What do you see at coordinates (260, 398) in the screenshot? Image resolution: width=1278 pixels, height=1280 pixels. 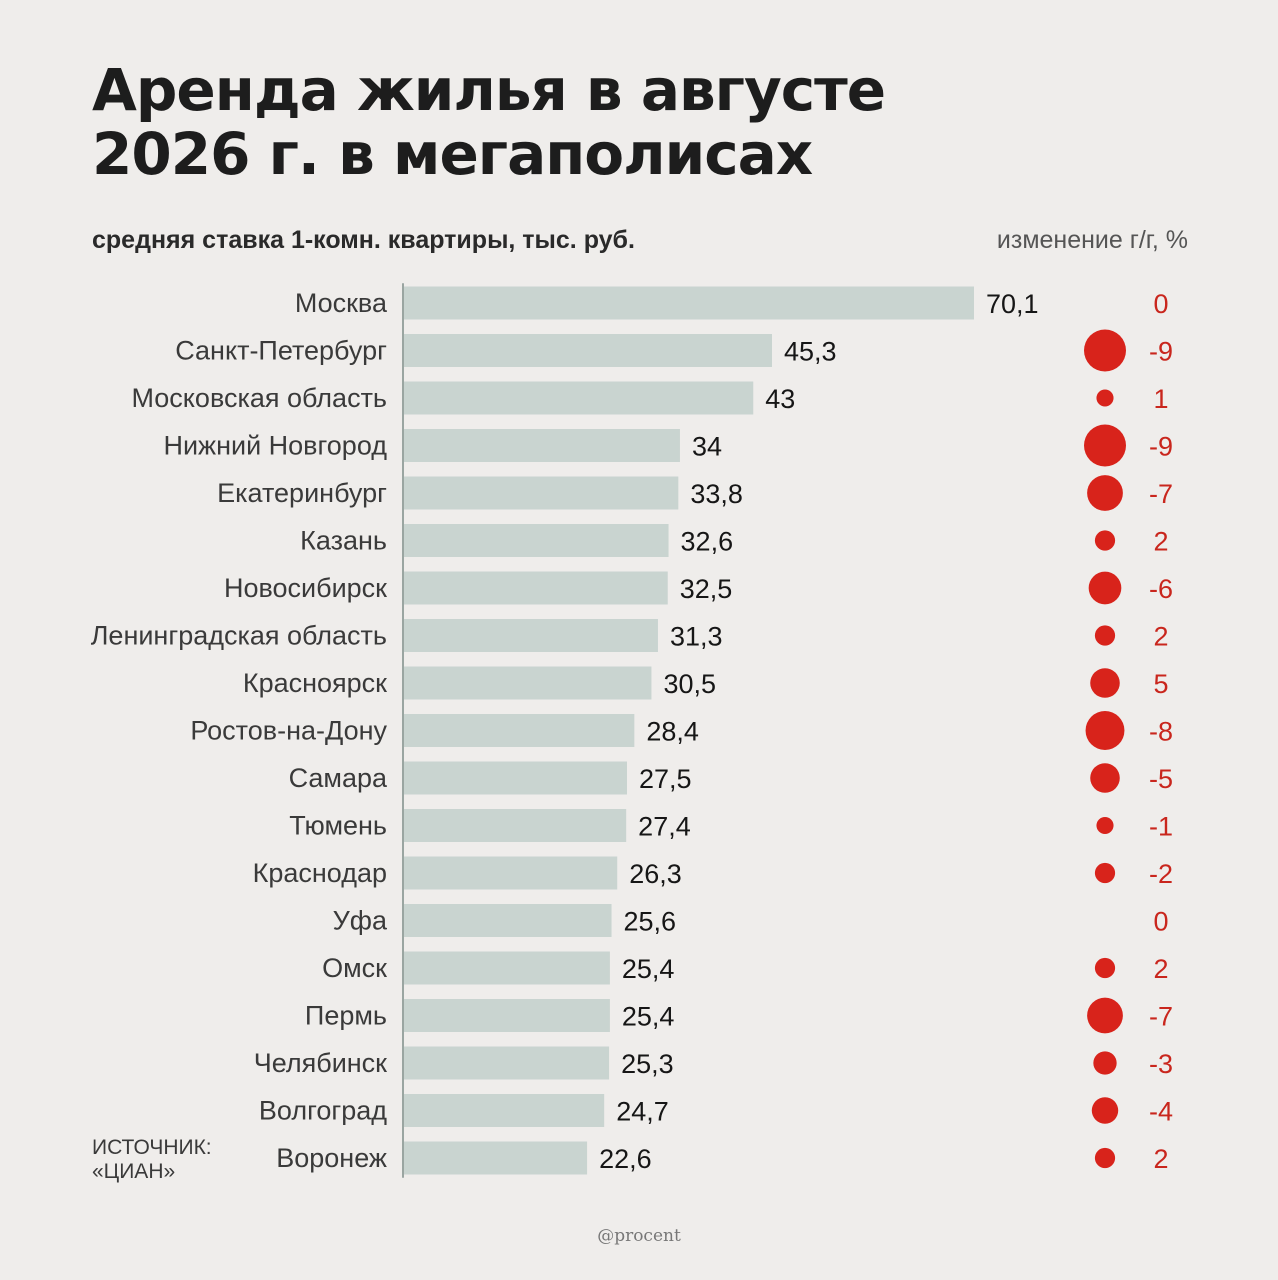 I see `category-label: Московская область` at bounding box center [260, 398].